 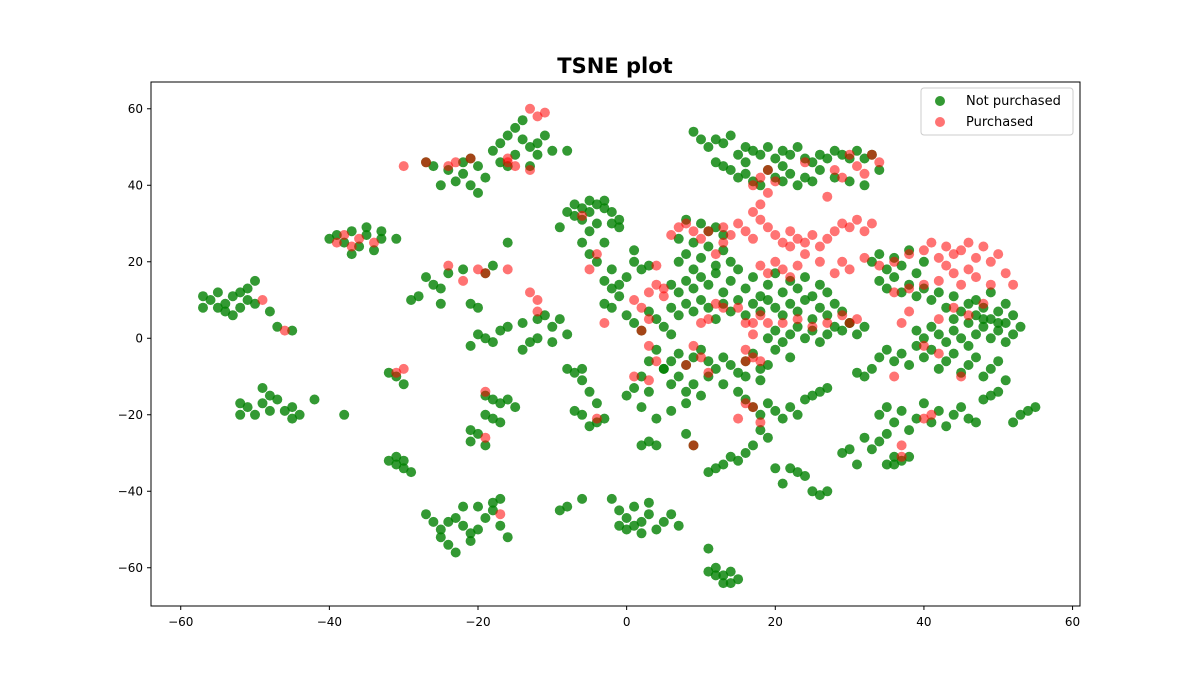 I want to click on legend-label-not-purchased: Not purchased, so click(x=1013, y=101).